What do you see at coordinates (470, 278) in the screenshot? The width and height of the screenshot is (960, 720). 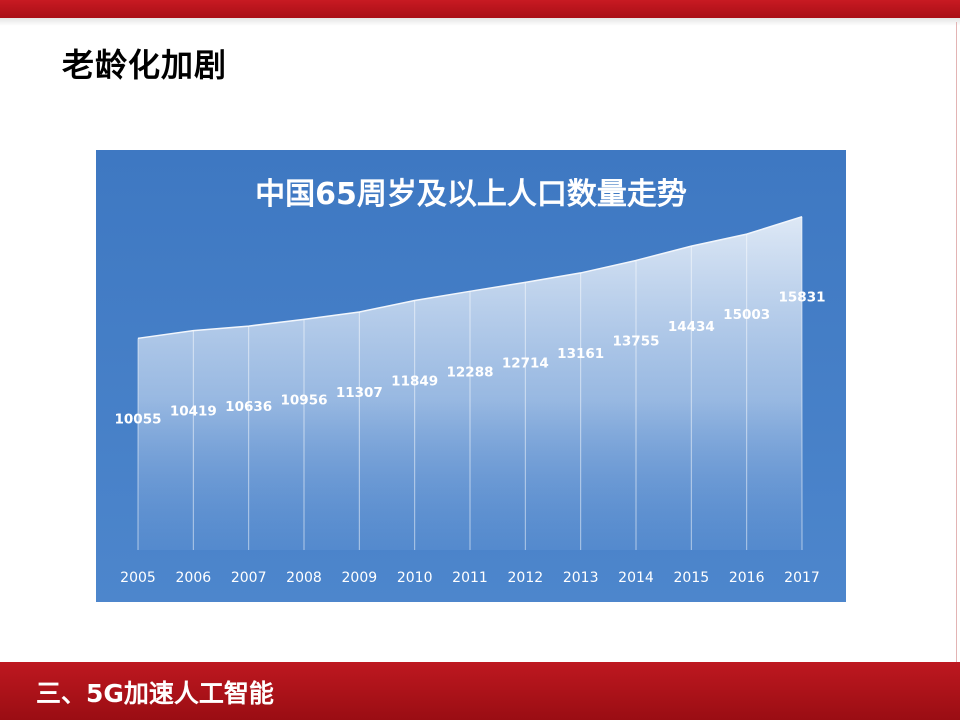 I see `population-line` at bounding box center [470, 278].